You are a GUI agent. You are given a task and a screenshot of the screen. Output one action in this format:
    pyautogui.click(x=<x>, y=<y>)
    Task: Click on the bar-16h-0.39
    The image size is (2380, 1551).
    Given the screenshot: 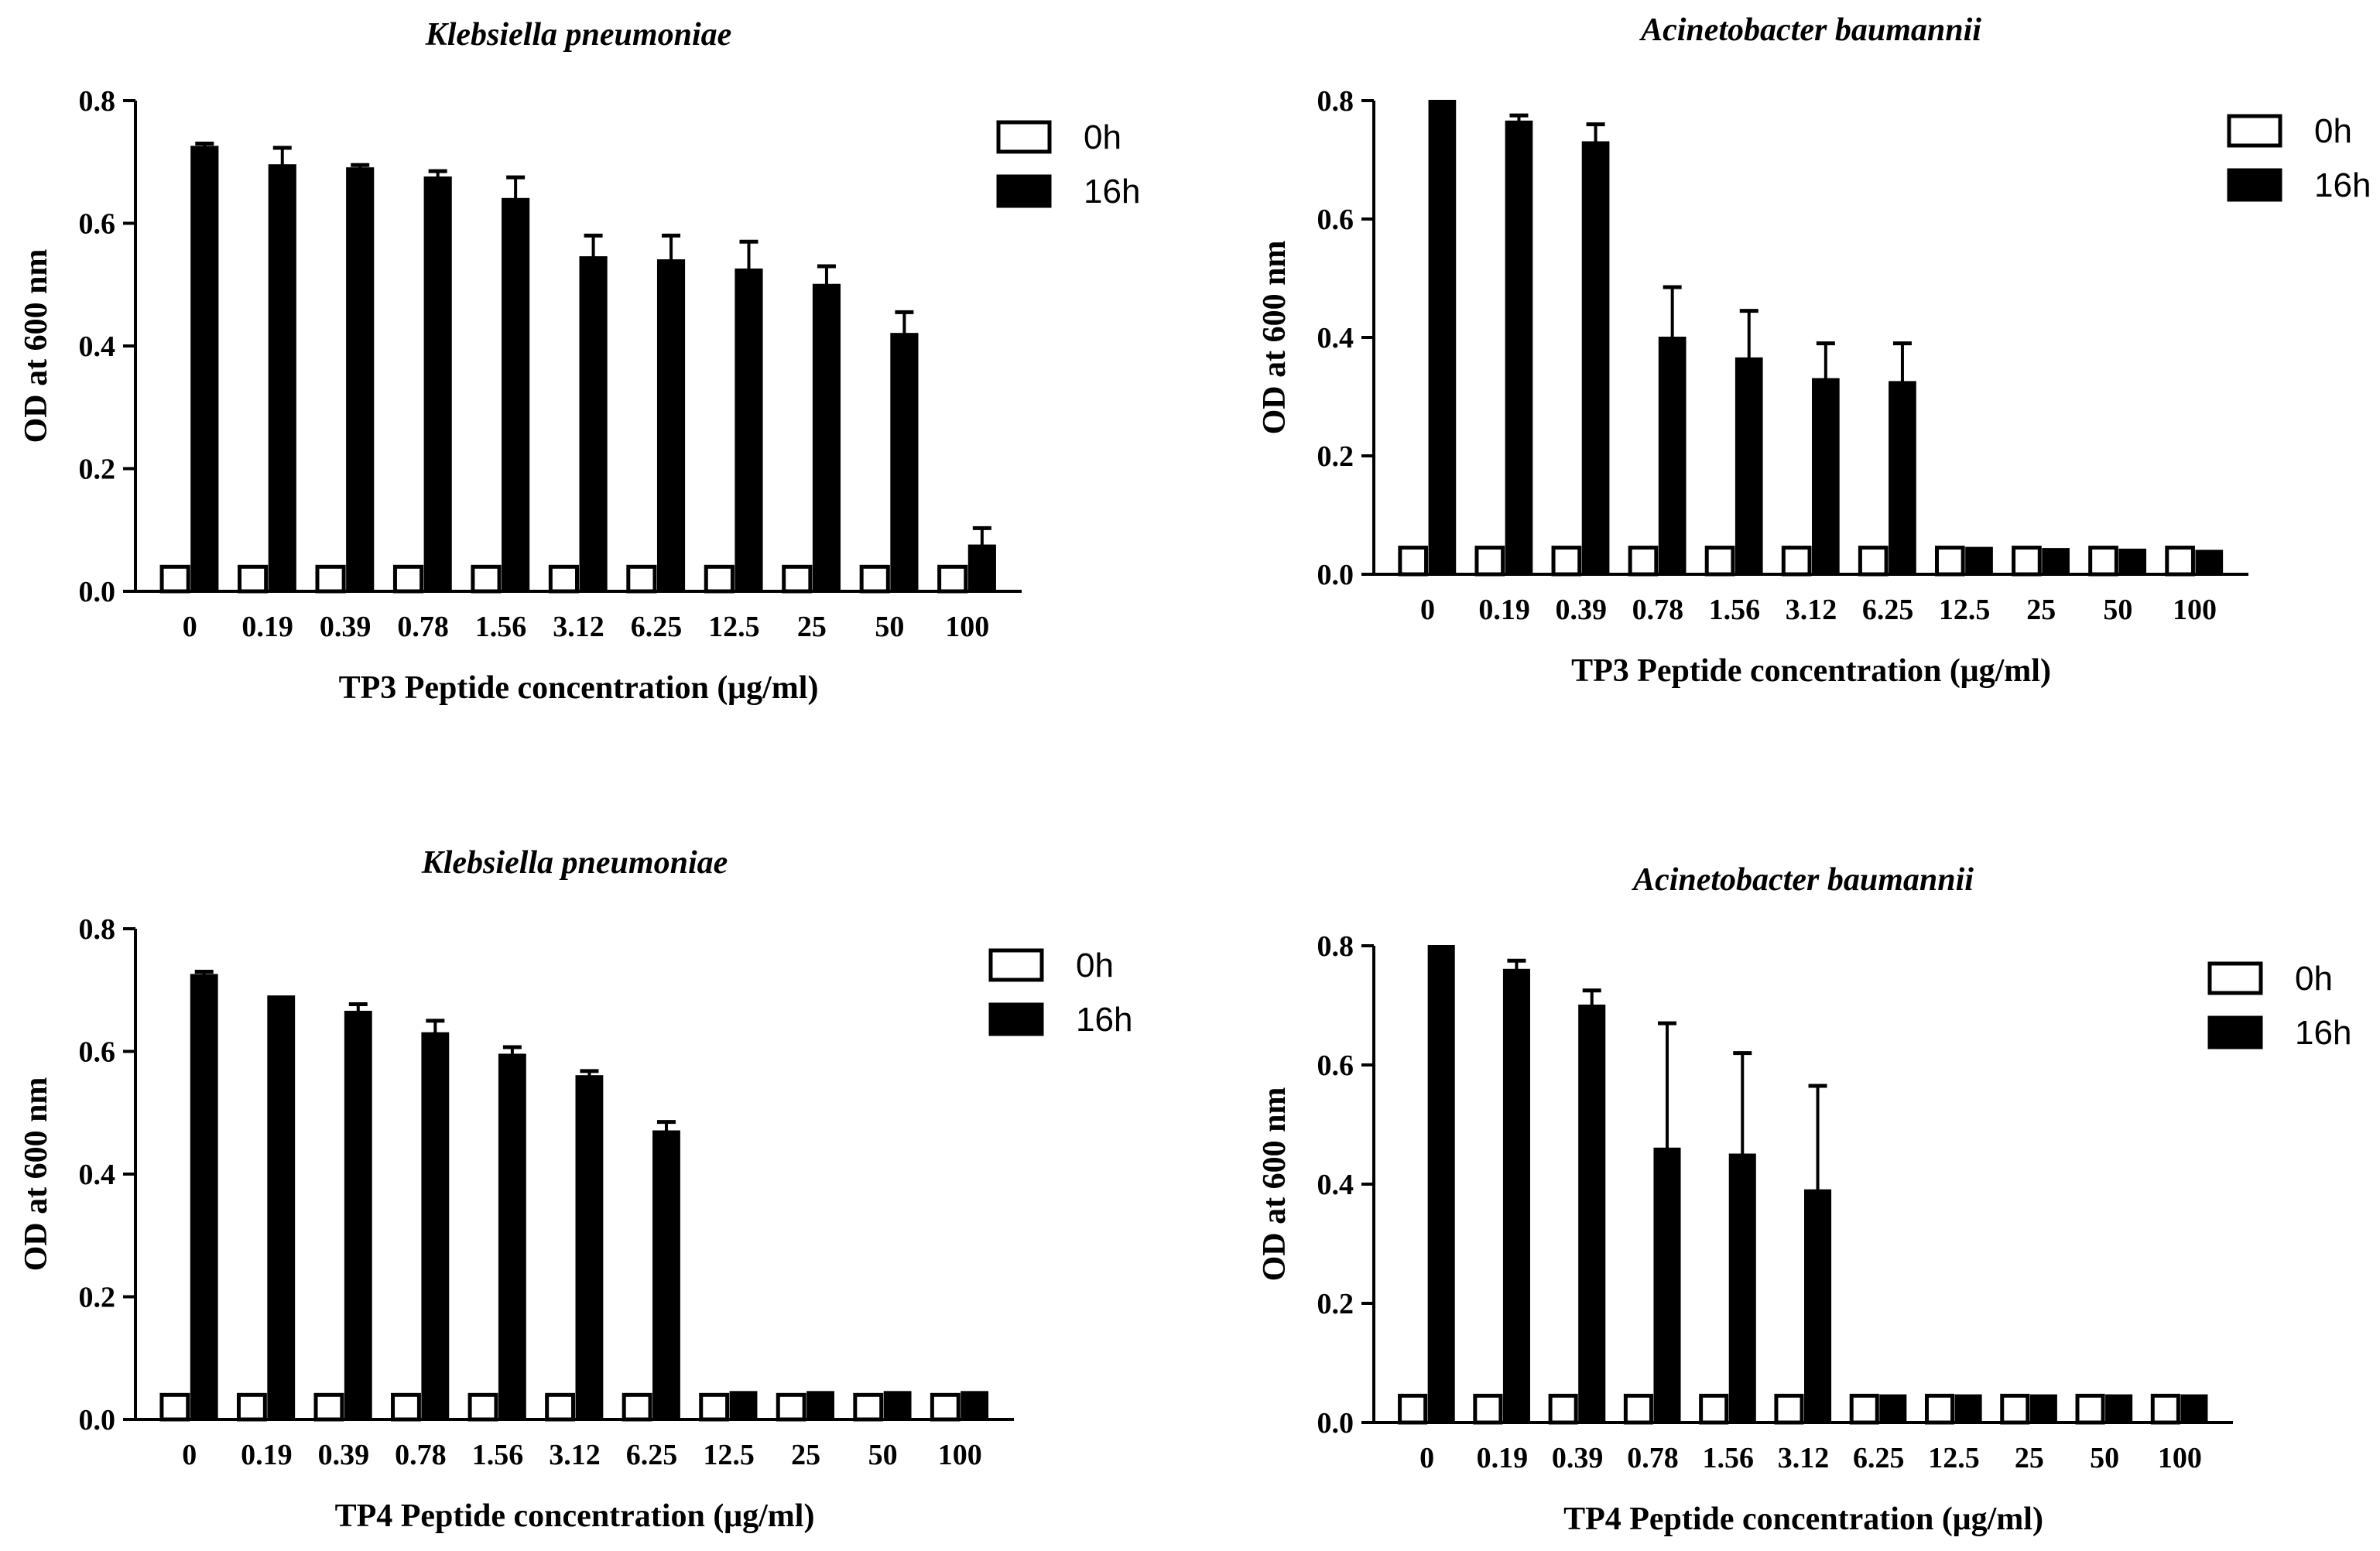 What is the action you would take?
    pyautogui.click(x=358, y=1215)
    